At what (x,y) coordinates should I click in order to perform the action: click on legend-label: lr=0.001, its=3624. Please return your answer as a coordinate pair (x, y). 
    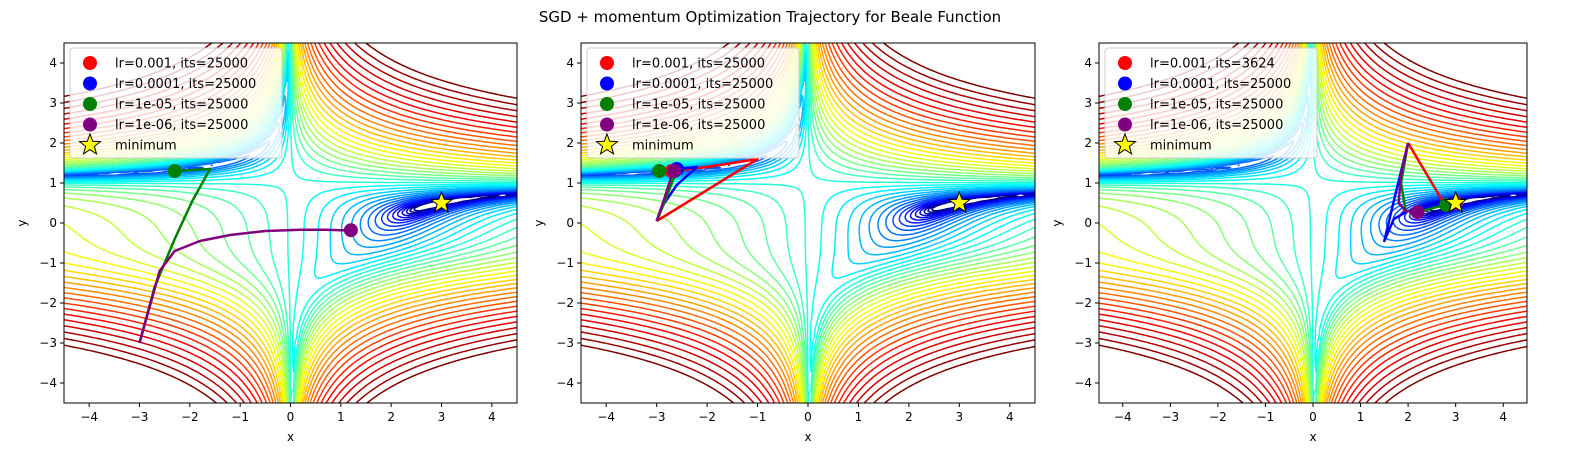
    Looking at the image, I should click on (1212, 64).